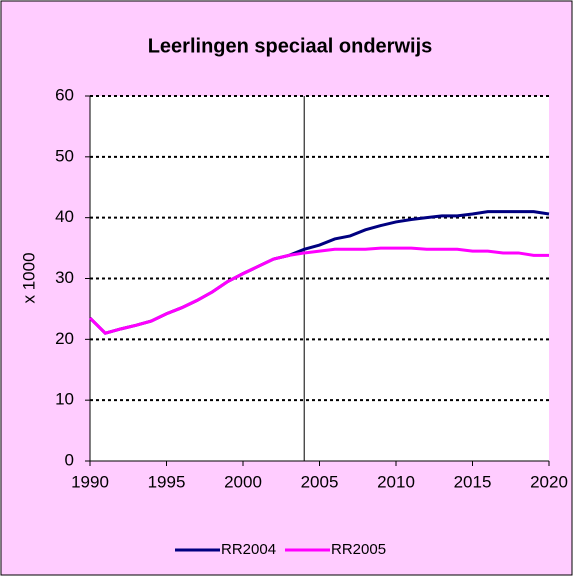  Describe the element at coordinates (549, 481) in the screenshot. I see `x-tick-label: 2020` at that location.